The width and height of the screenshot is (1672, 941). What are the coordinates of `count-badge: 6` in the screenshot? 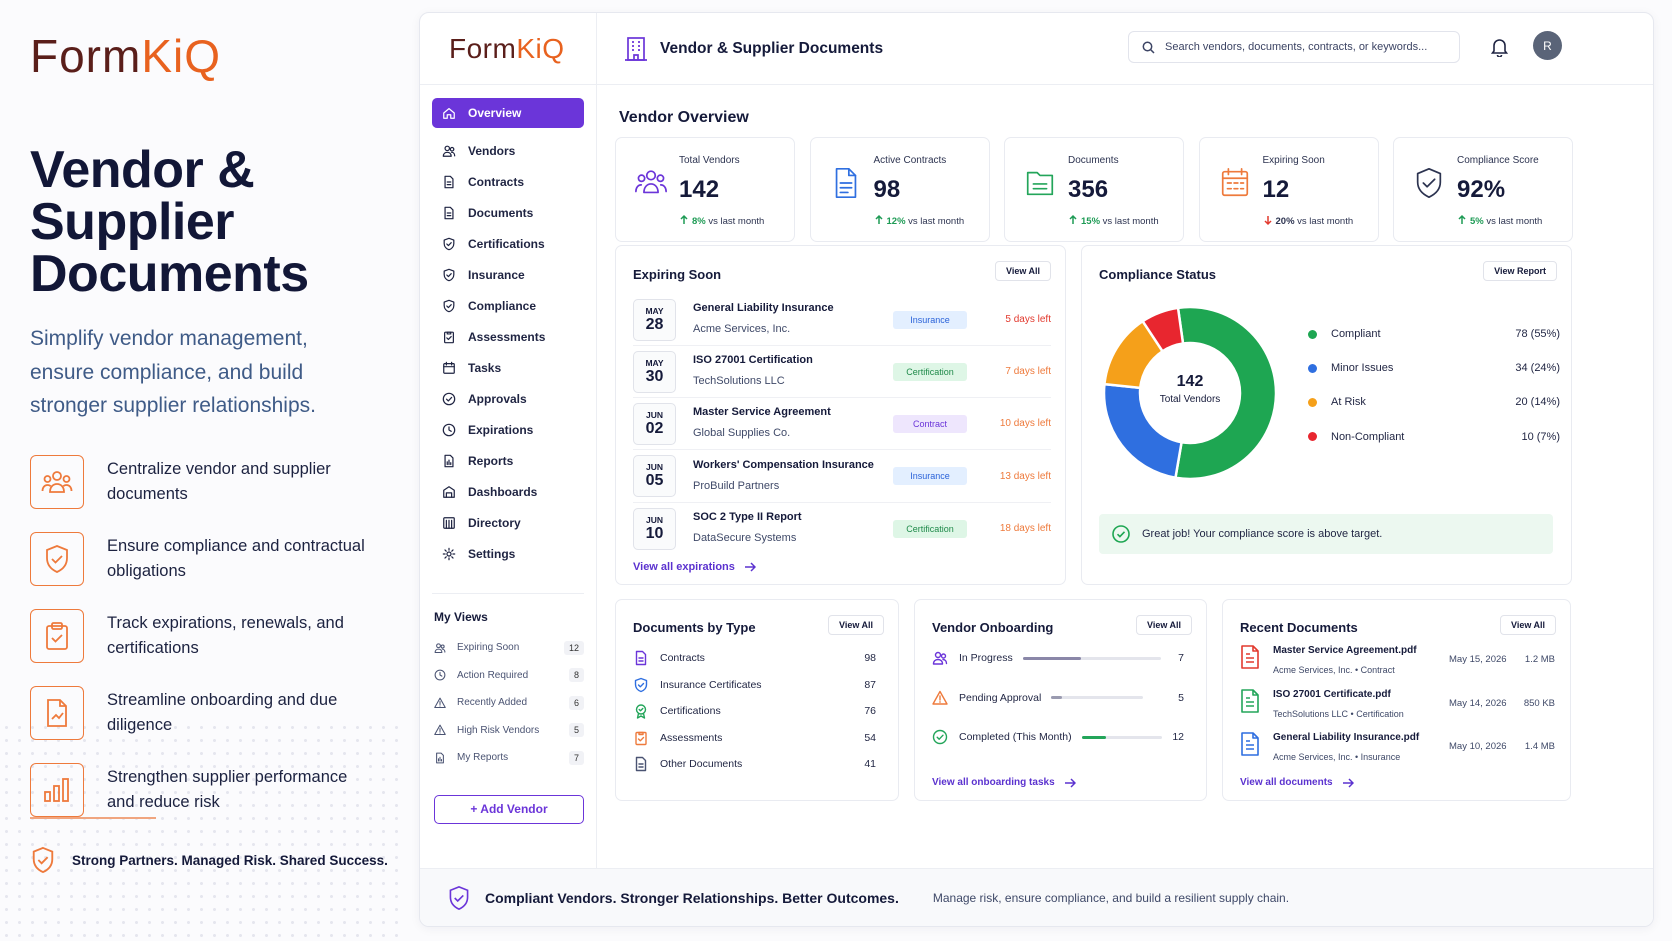 It's located at (576, 702).